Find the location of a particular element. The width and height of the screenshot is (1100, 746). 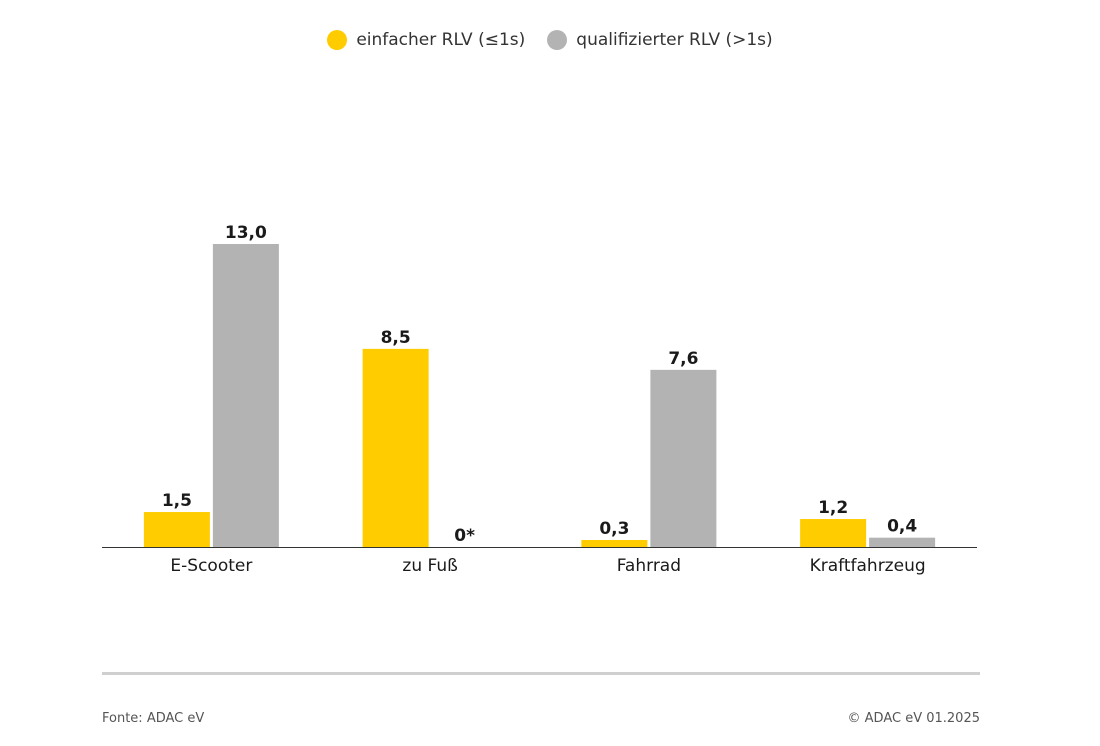

data-label-e-scooter-series-1: 1,5 is located at coordinates (177, 501).